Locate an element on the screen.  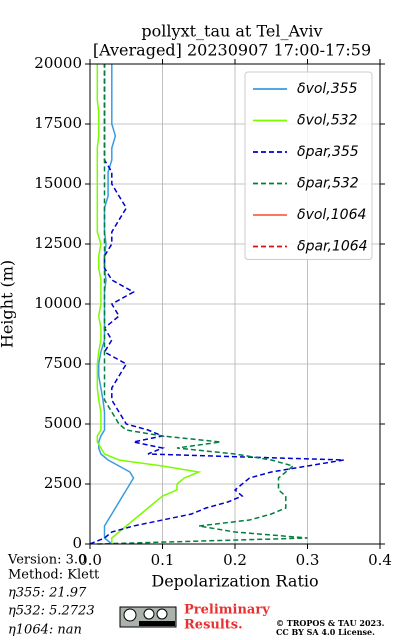
legend-label: δvol,355 is located at coordinates (327, 89).